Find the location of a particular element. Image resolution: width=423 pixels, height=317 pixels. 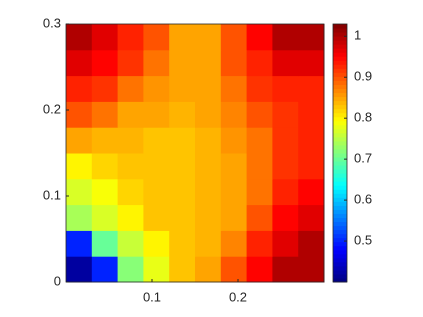

colorbar-tick-label: 0.7 is located at coordinates (363, 158).